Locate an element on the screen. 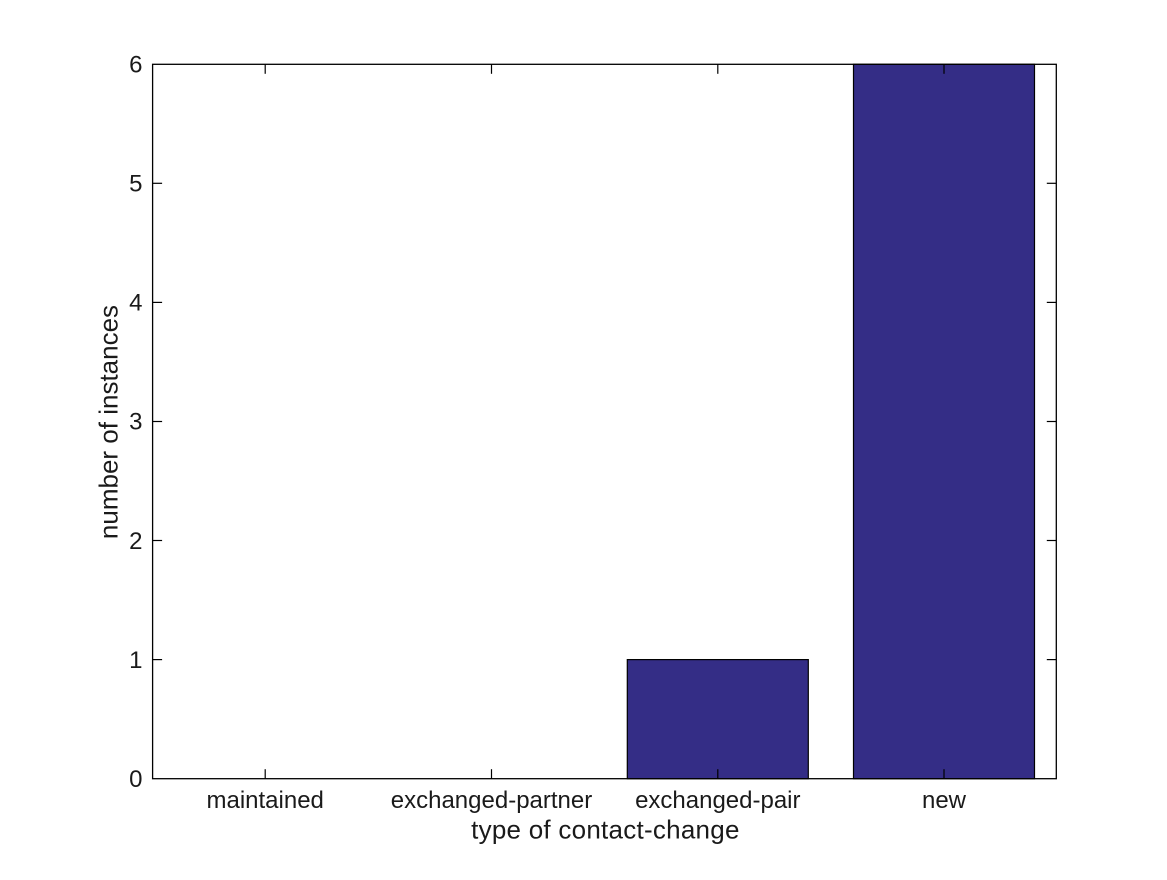 This screenshot has width=1167, height=880. svg-text: new is located at coordinates (944, 800).